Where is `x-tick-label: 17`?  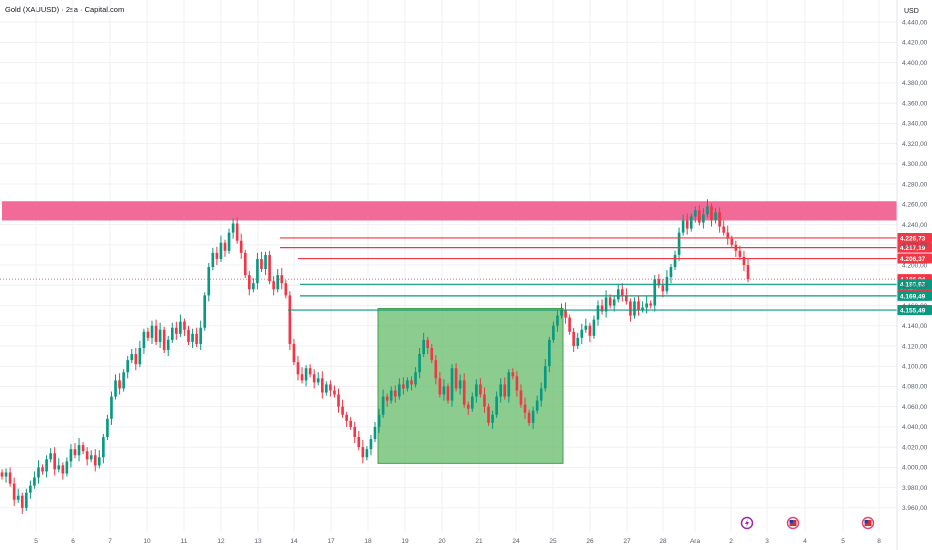 x-tick-label: 17 is located at coordinates (331, 541).